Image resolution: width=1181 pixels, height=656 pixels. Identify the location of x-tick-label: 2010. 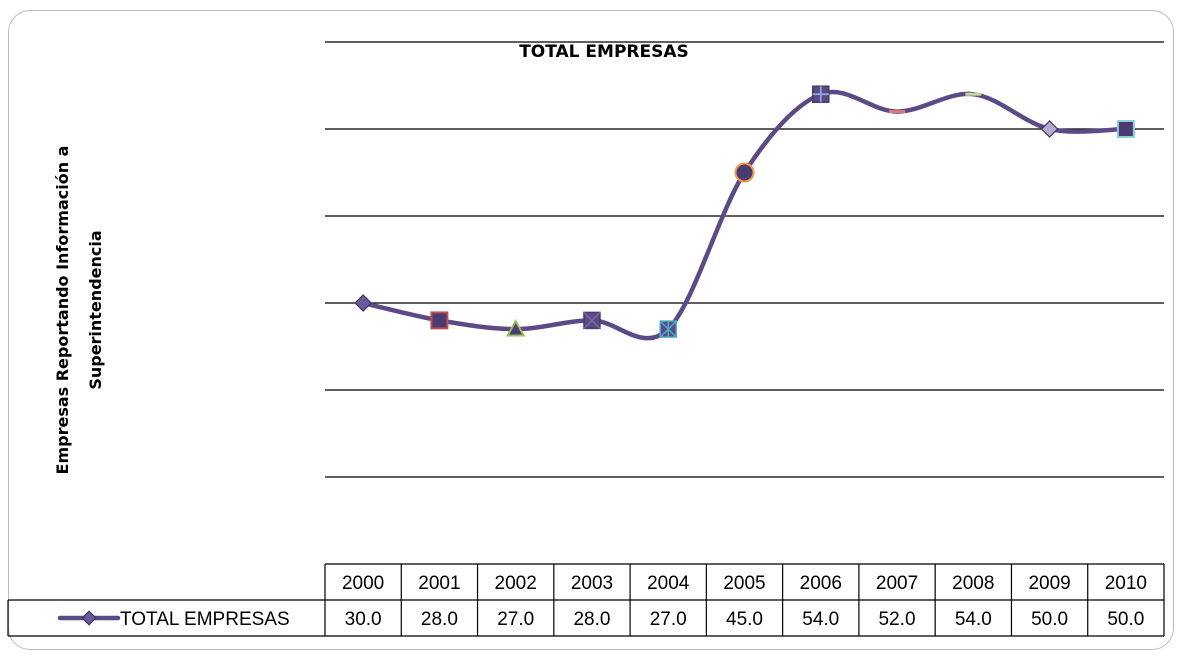
(1126, 583).